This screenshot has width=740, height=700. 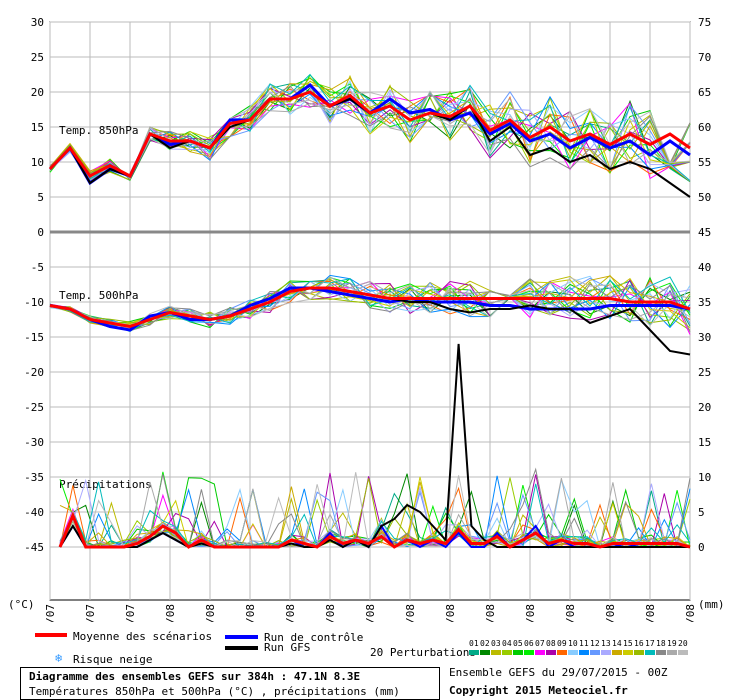 I want to click on left-tick-label: -25, so click(x=34, y=407).